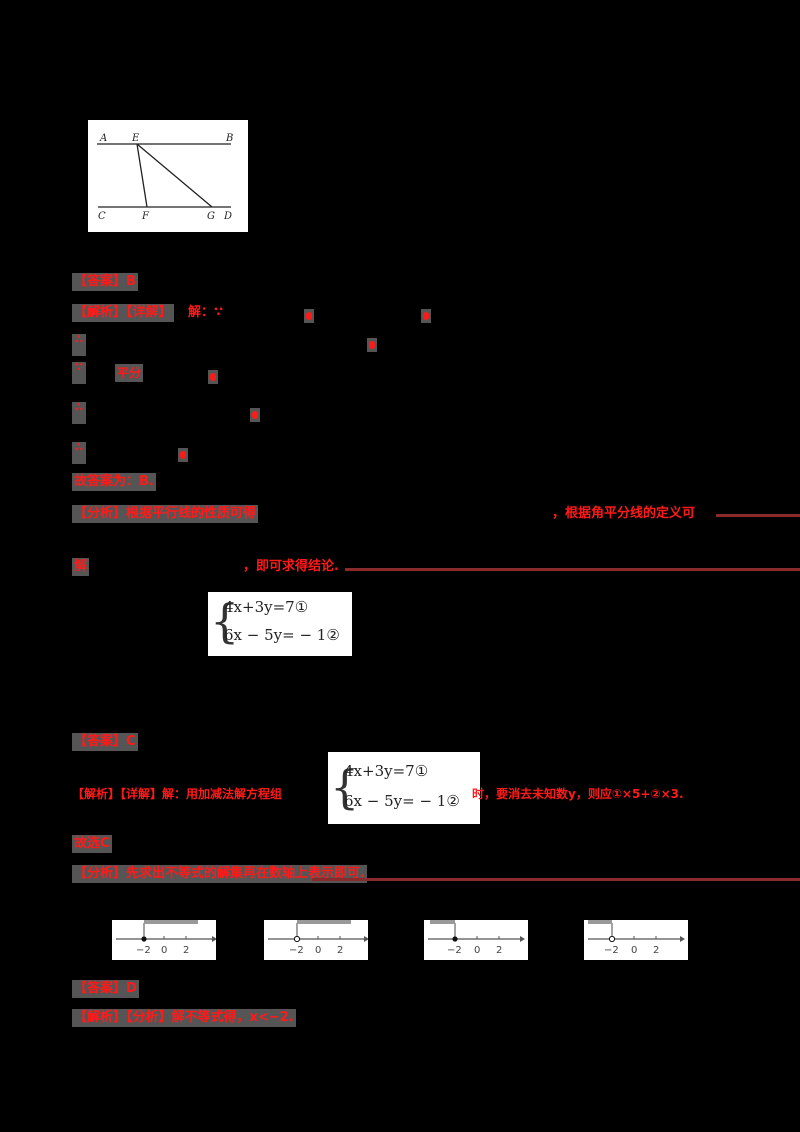 The image size is (800, 1132). Describe the element at coordinates (135, 138) in the screenshot. I see `svg-text: E` at that location.